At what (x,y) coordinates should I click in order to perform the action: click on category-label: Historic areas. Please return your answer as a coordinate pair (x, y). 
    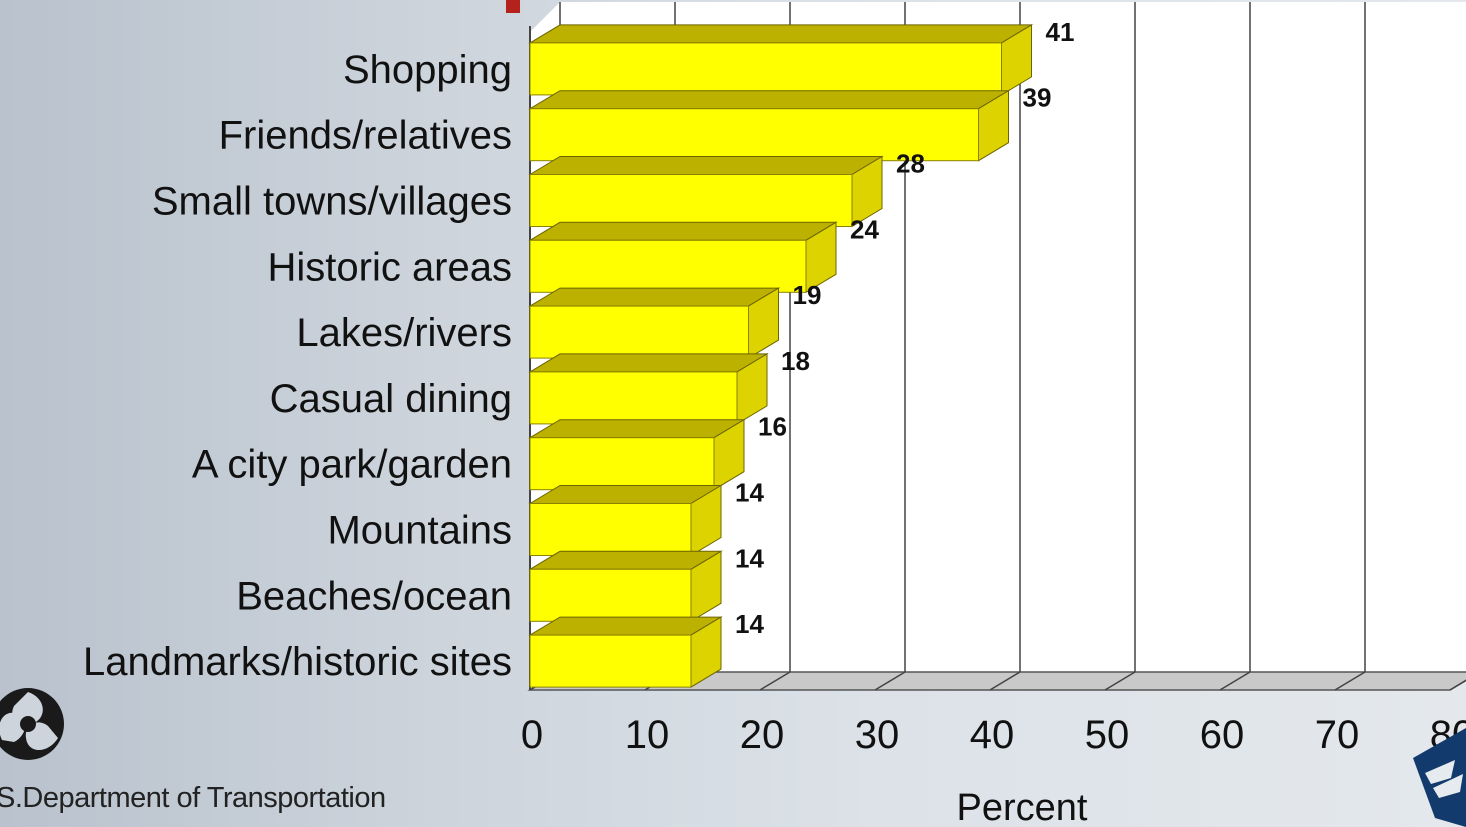
    Looking at the image, I should click on (389, 267).